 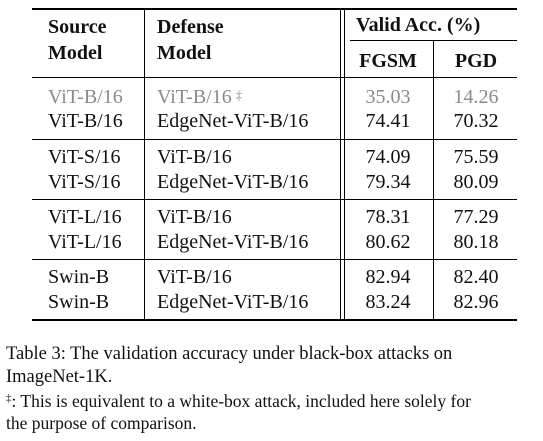 I want to click on row-8-fgsm: 83.24, so click(x=388, y=302).